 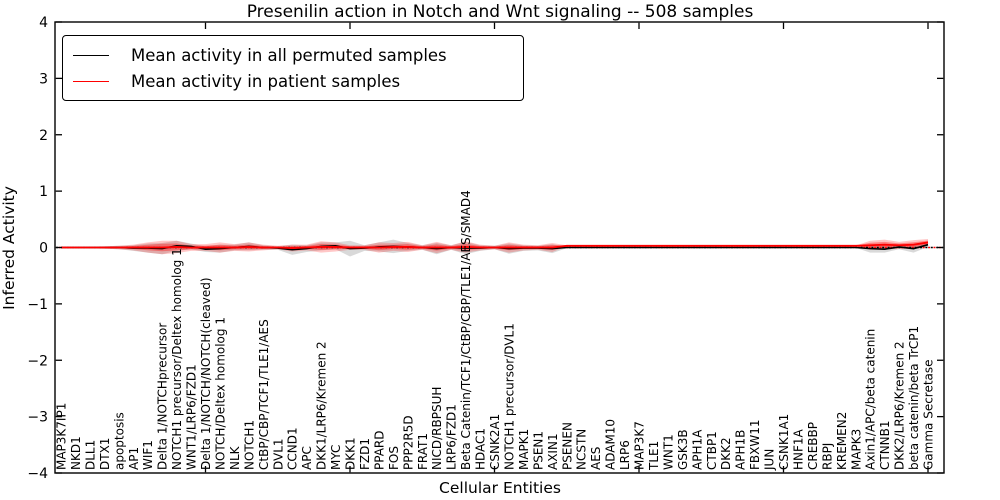 What do you see at coordinates (37, 418) in the screenshot?
I see `y-tick-label: −3` at bounding box center [37, 418].